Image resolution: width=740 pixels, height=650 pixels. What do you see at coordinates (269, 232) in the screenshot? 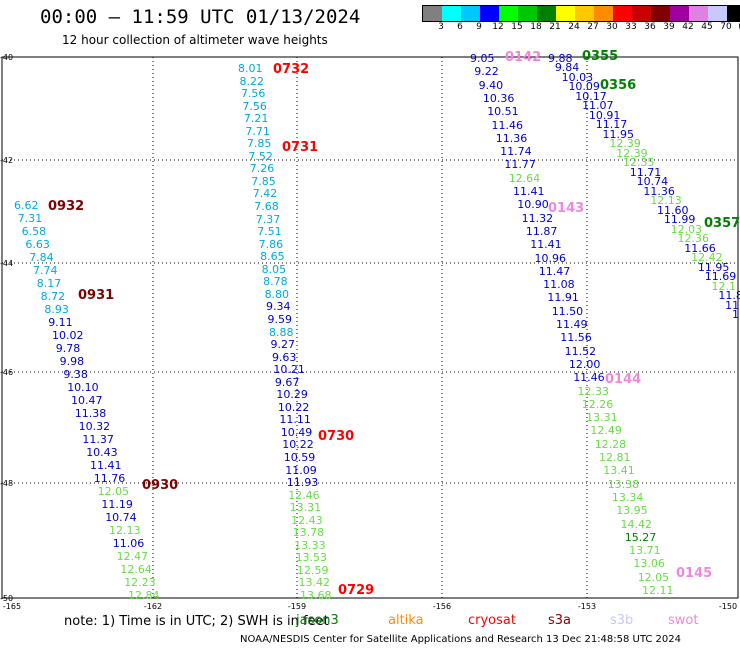
I see `wave-height-value: 7.51` at bounding box center [269, 232].